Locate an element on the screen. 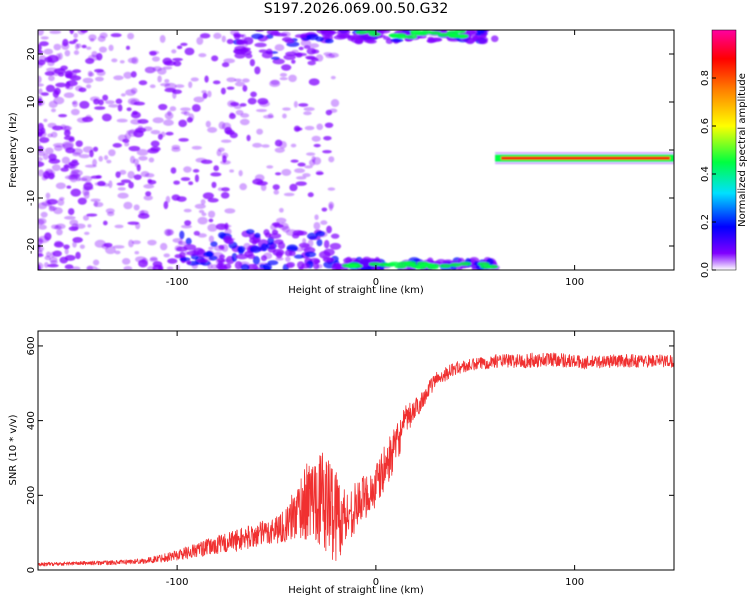 This screenshot has height=600, width=750. snr-y-axis-title: SNR (10 * v/v) is located at coordinates (13, 449).